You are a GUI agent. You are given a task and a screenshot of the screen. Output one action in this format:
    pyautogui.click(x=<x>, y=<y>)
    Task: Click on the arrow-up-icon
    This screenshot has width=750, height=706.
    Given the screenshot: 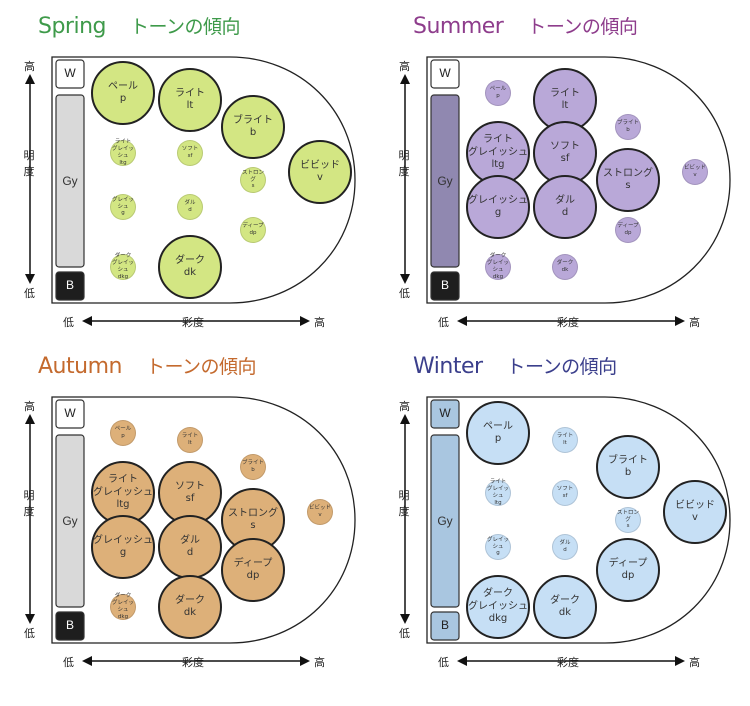 What is the action you would take?
    pyautogui.click(x=30, y=79)
    